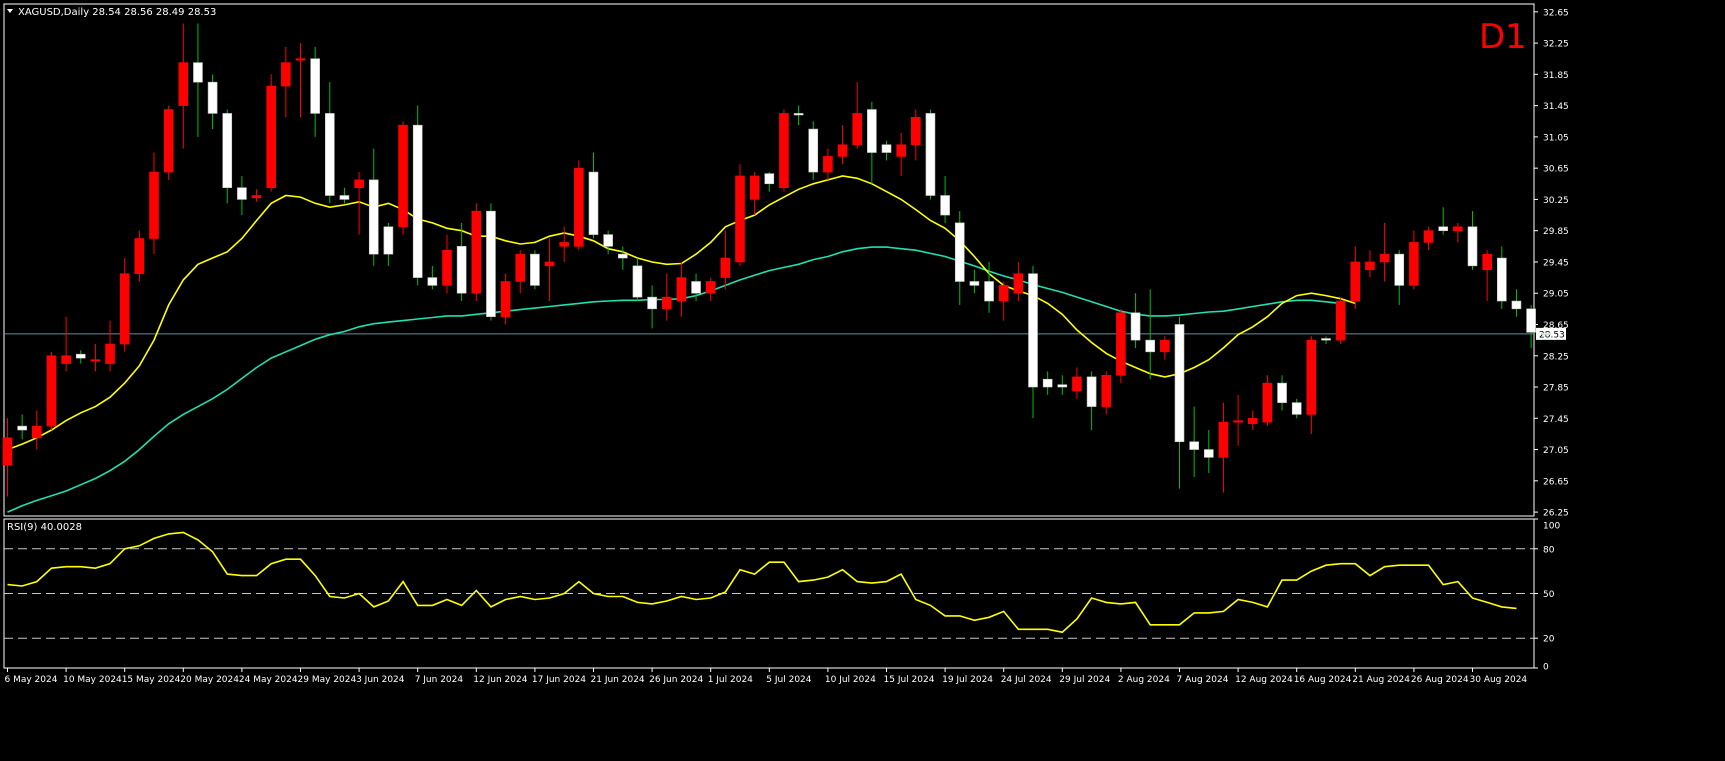  I want to click on time-tick-label: 2 Aug 2024, so click(1144, 680).